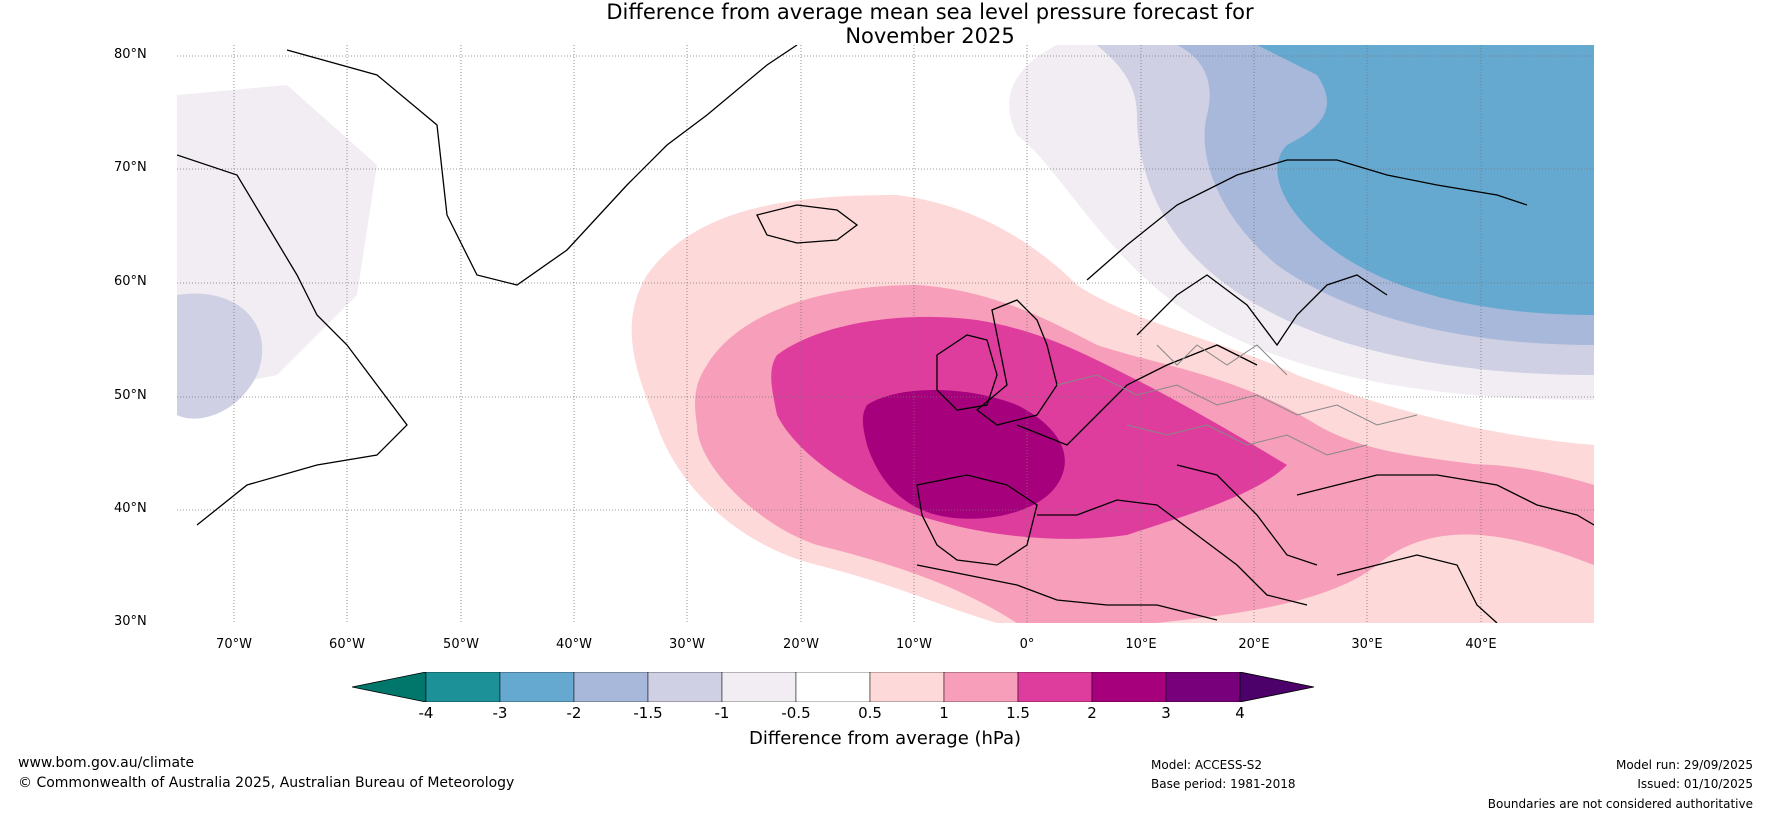 This screenshot has height=816, width=1770. Describe the element at coordinates (870, 713) in the screenshot. I see `colorbar-tick-label: 0.5` at that location.